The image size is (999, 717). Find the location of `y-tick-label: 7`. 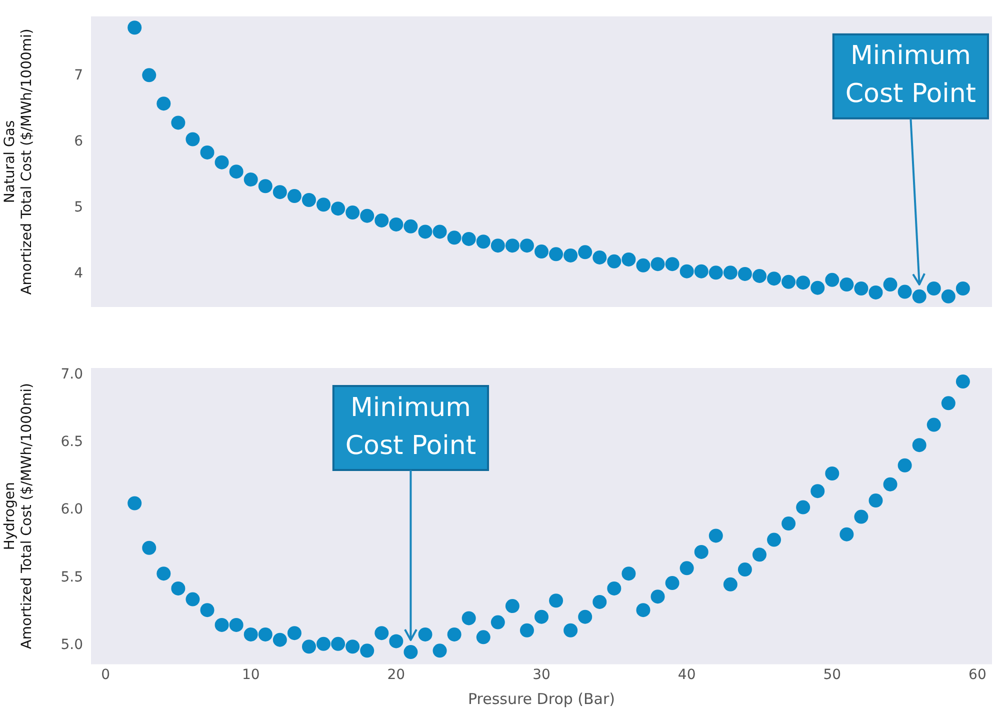

y-tick-label: 7 is located at coordinates (78, 75).